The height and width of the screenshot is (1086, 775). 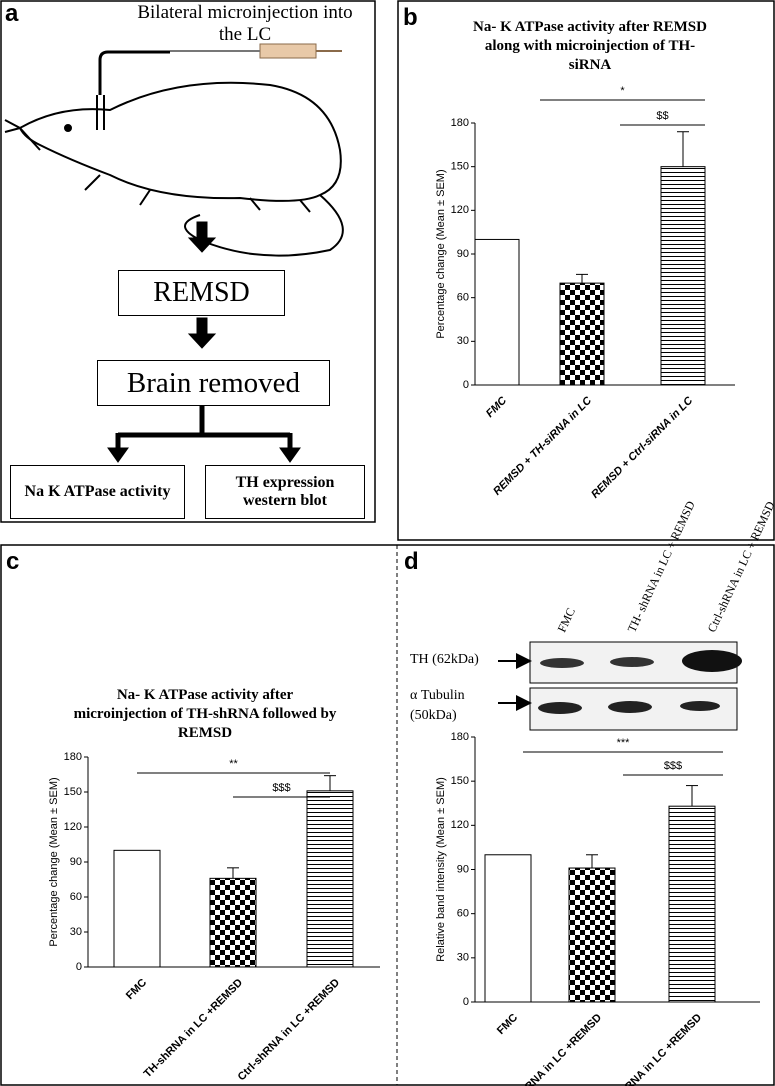 I want to click on syringe, so click(x=220, y=69).